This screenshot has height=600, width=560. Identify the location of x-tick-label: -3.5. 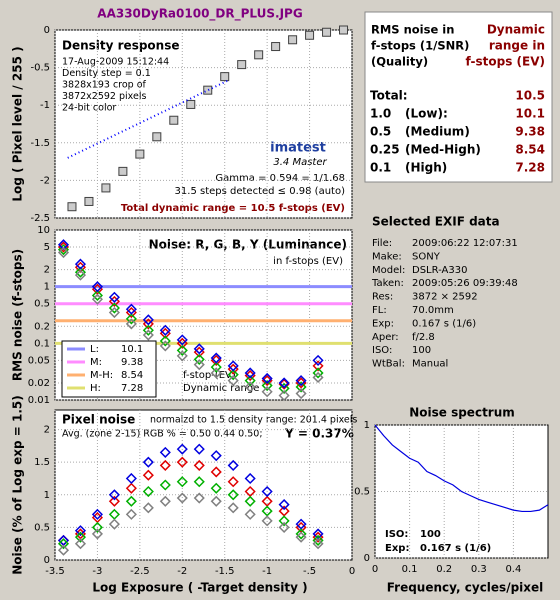
(55, 571).